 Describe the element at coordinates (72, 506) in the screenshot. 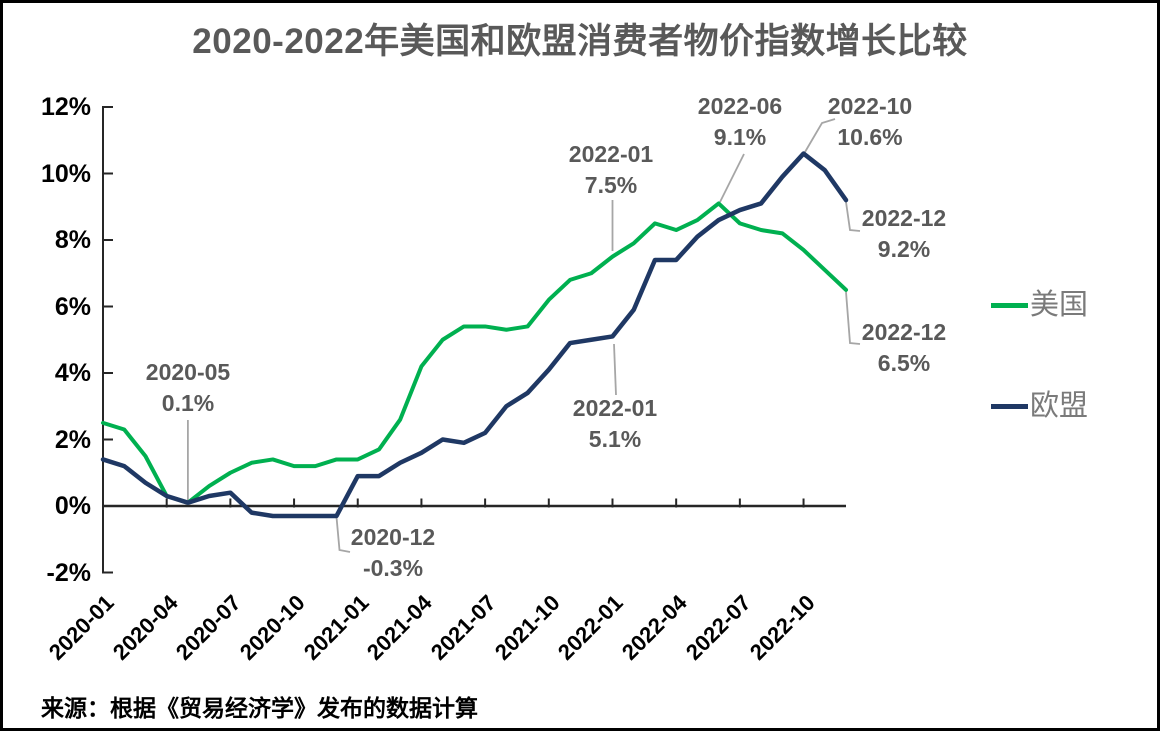

I see `y-axis-tick-label: 0%` at that location.